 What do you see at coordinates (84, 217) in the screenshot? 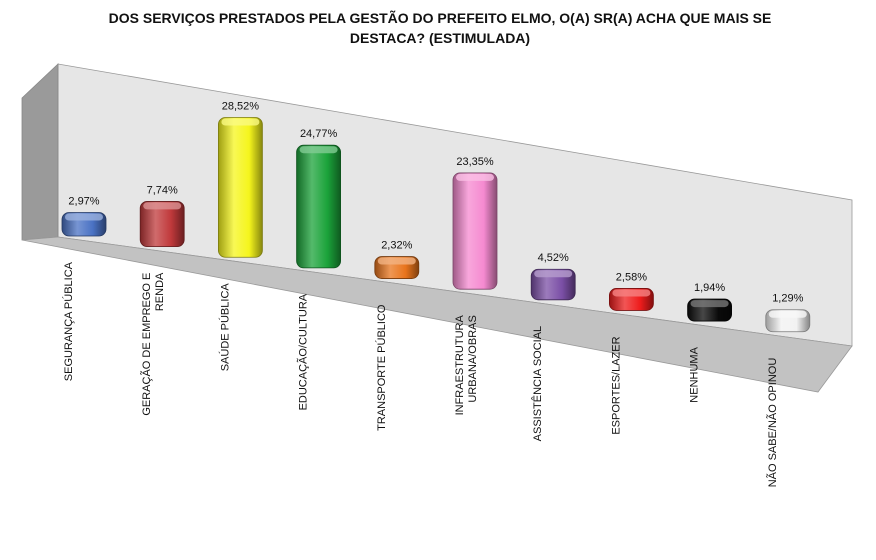
I see `bar-1-top` at bounding box center [84, 217].